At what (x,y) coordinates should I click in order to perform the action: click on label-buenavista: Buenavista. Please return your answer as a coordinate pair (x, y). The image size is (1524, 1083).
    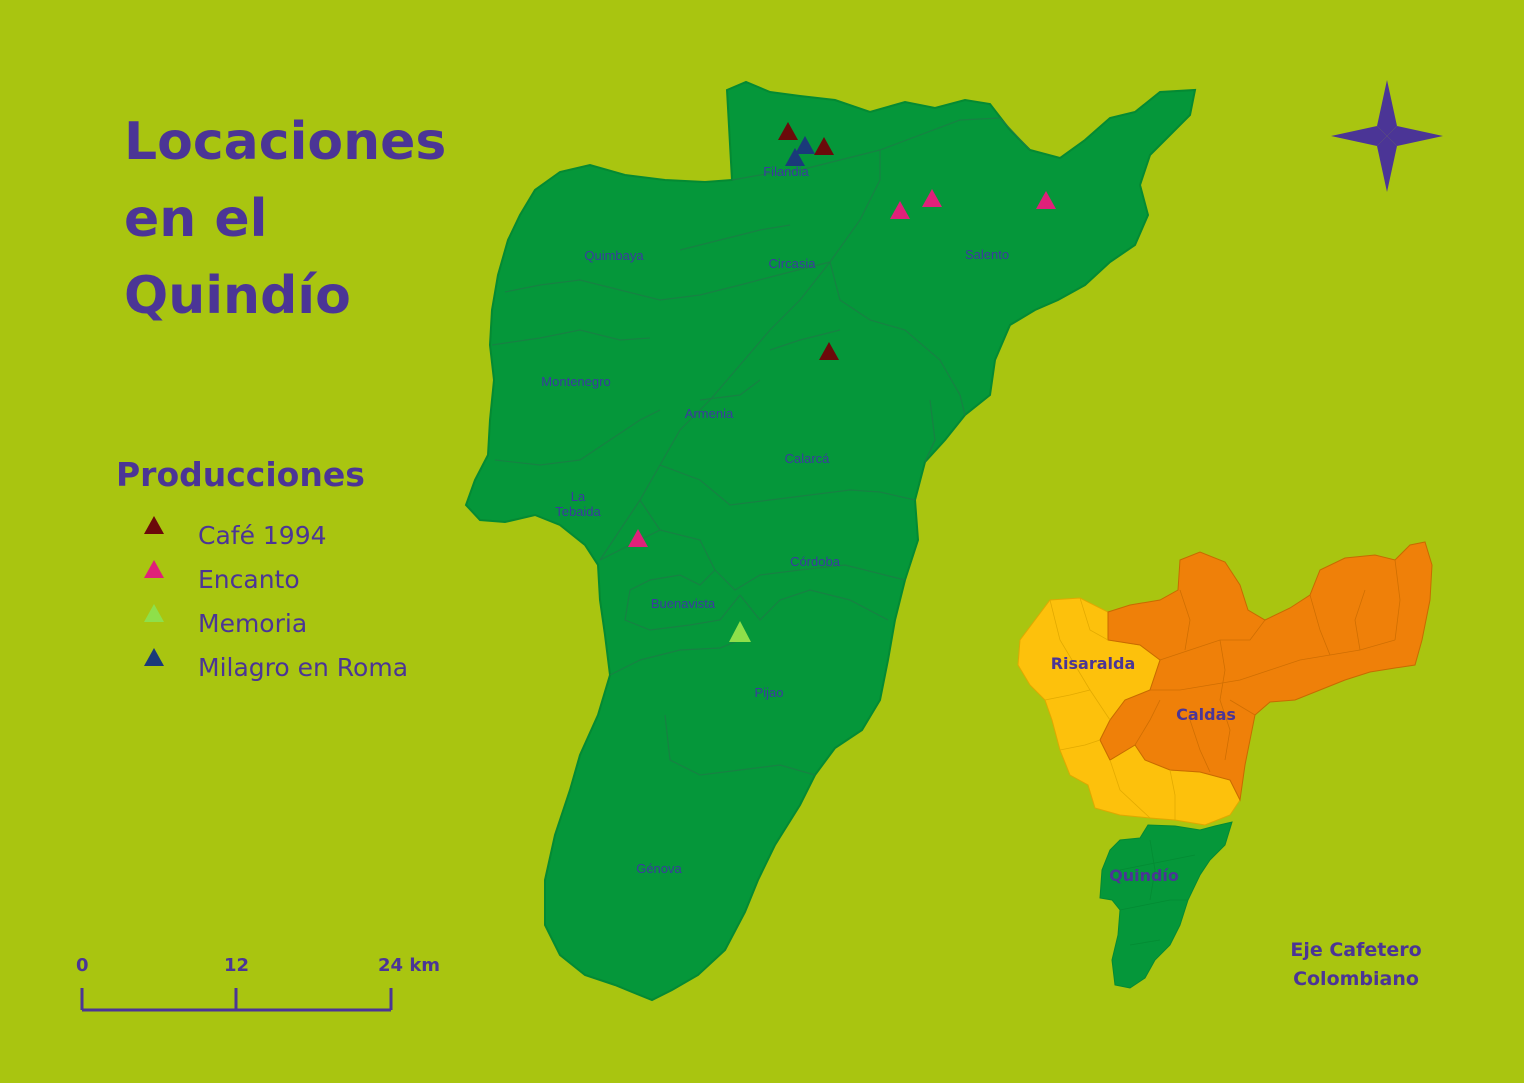
    Looking at the image, I should click on (683, 603).